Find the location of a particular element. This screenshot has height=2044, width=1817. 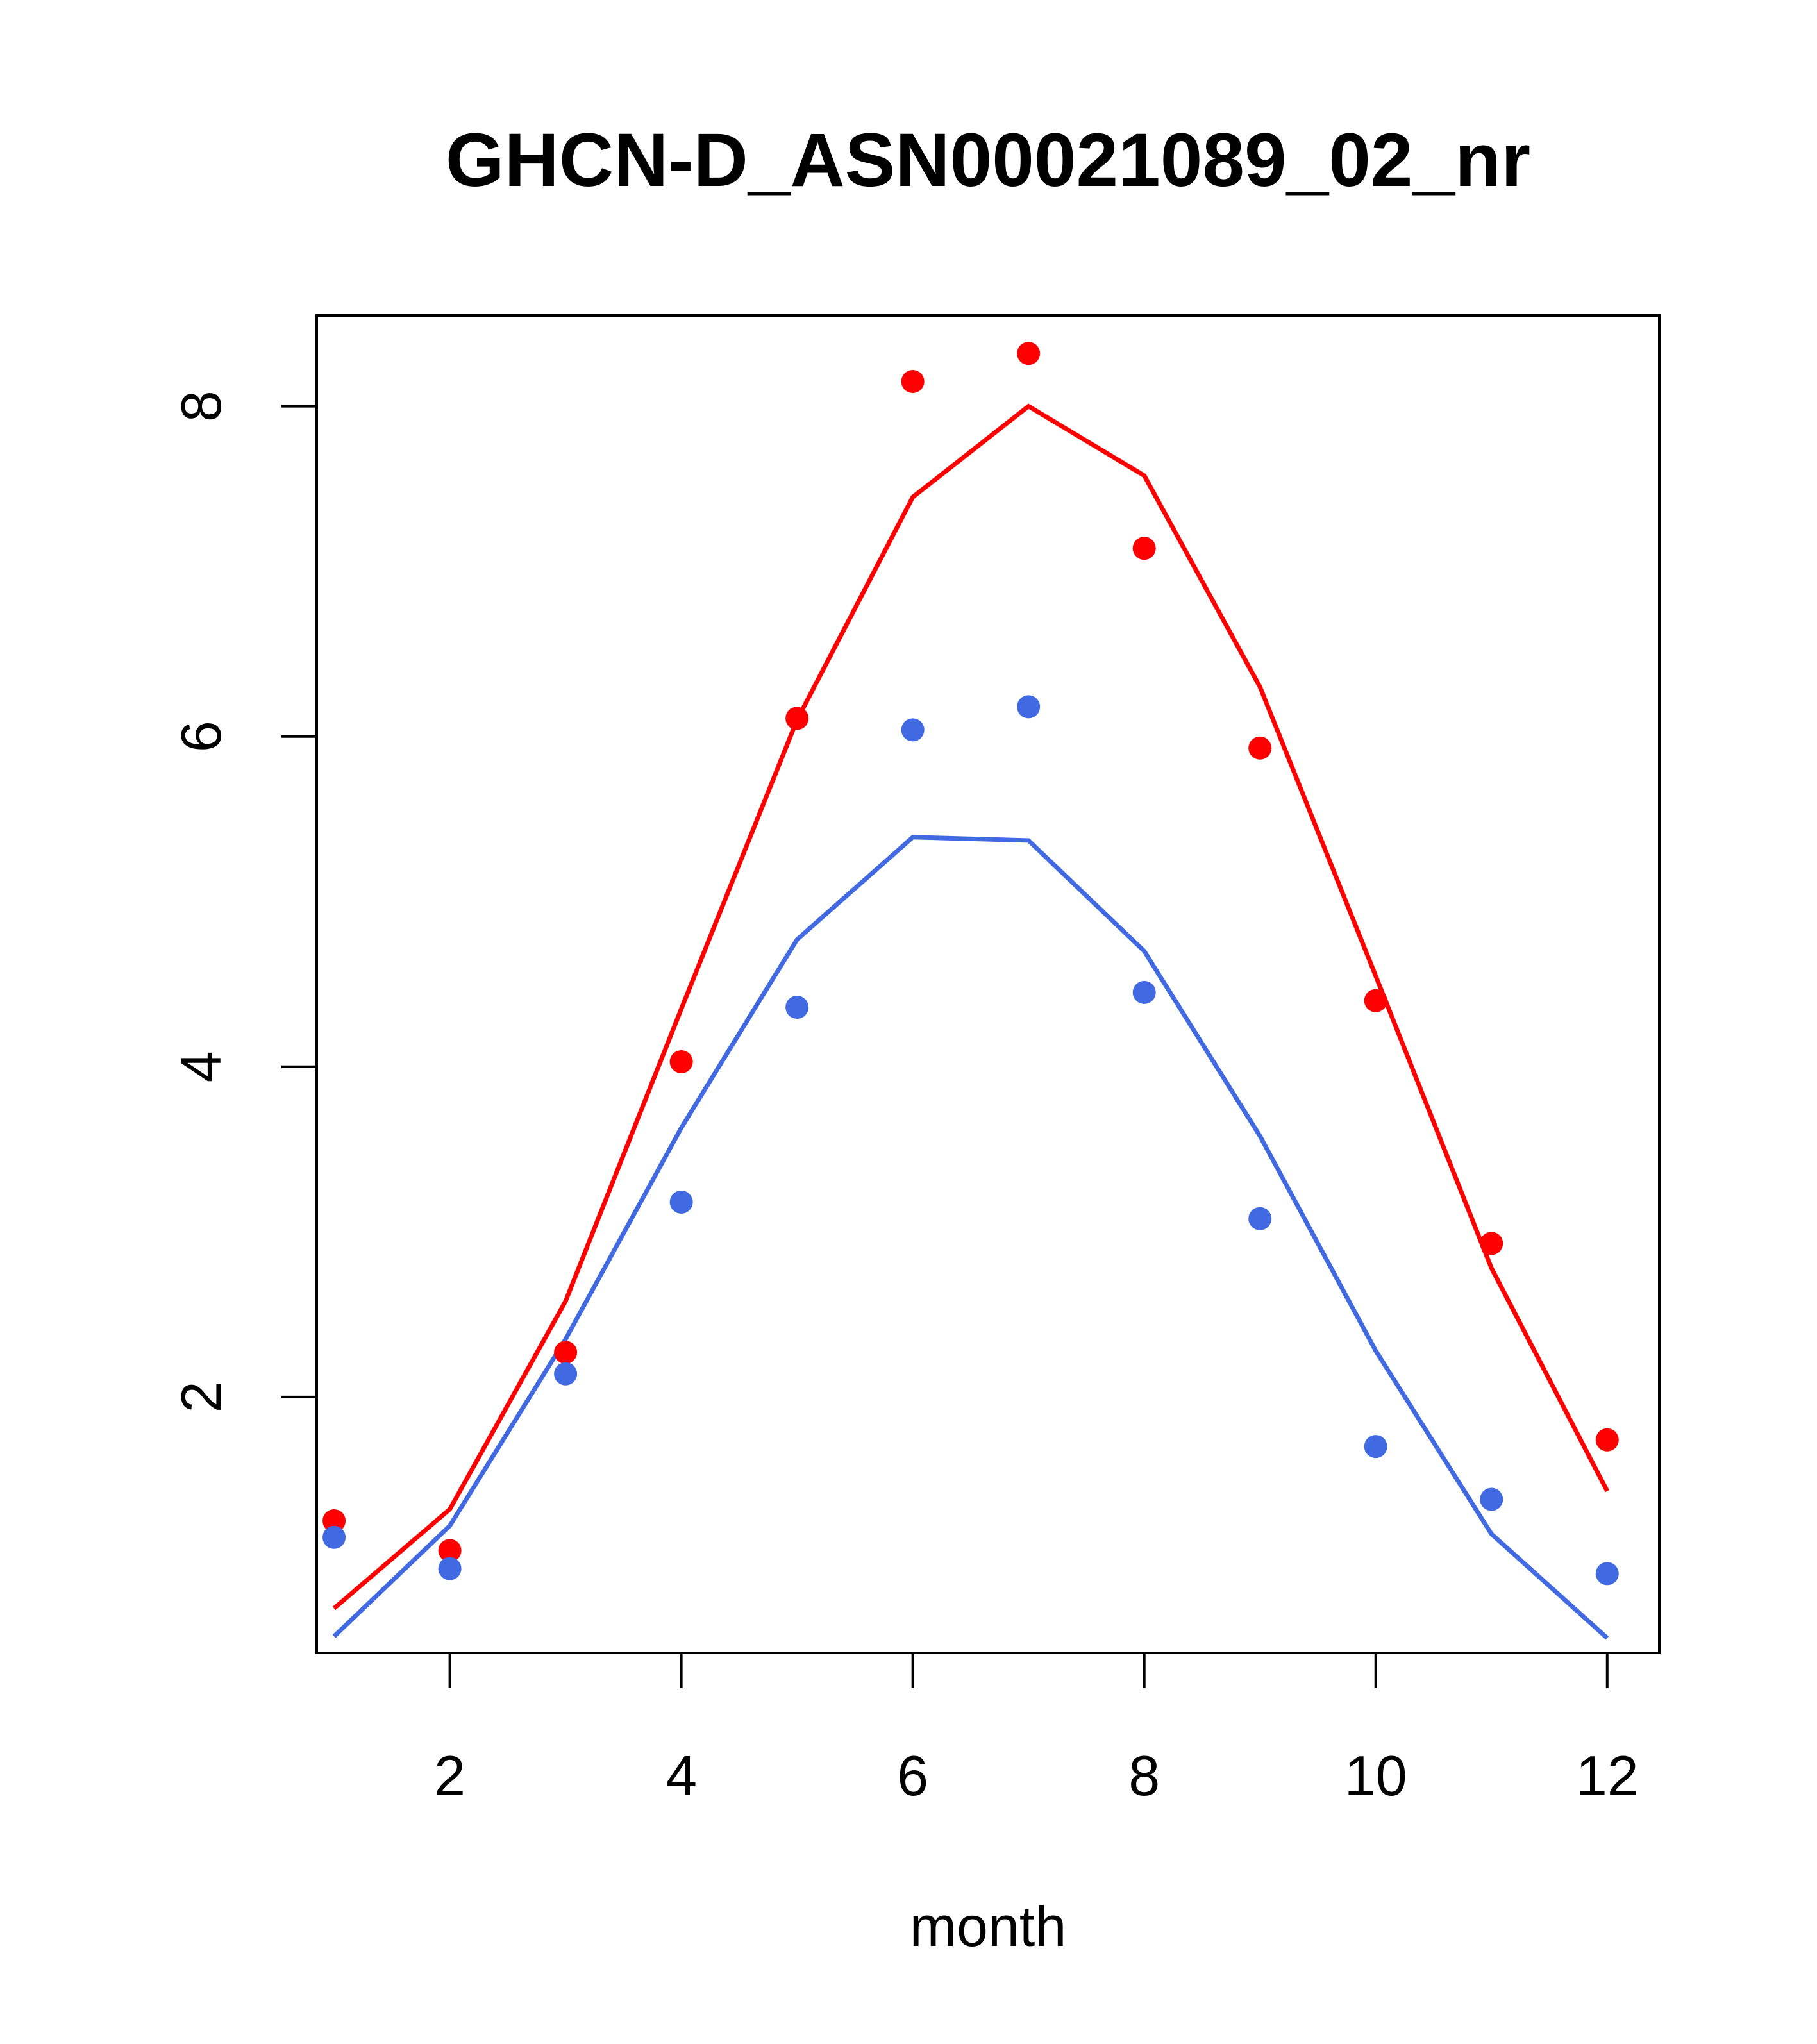

y-tick-label: 4 is located at coordinates (201, 1066).